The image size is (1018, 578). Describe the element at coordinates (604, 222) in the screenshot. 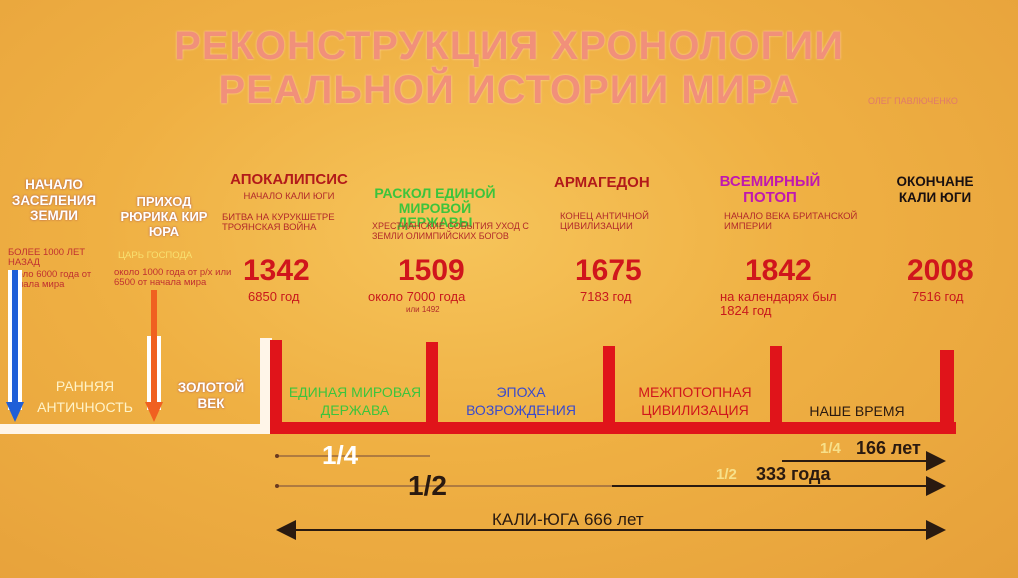

I see `event-armageddon-details: КОНЕЦ АНТИЧНОЙ ЦИВИЛИЗАЦИИ` at that location.